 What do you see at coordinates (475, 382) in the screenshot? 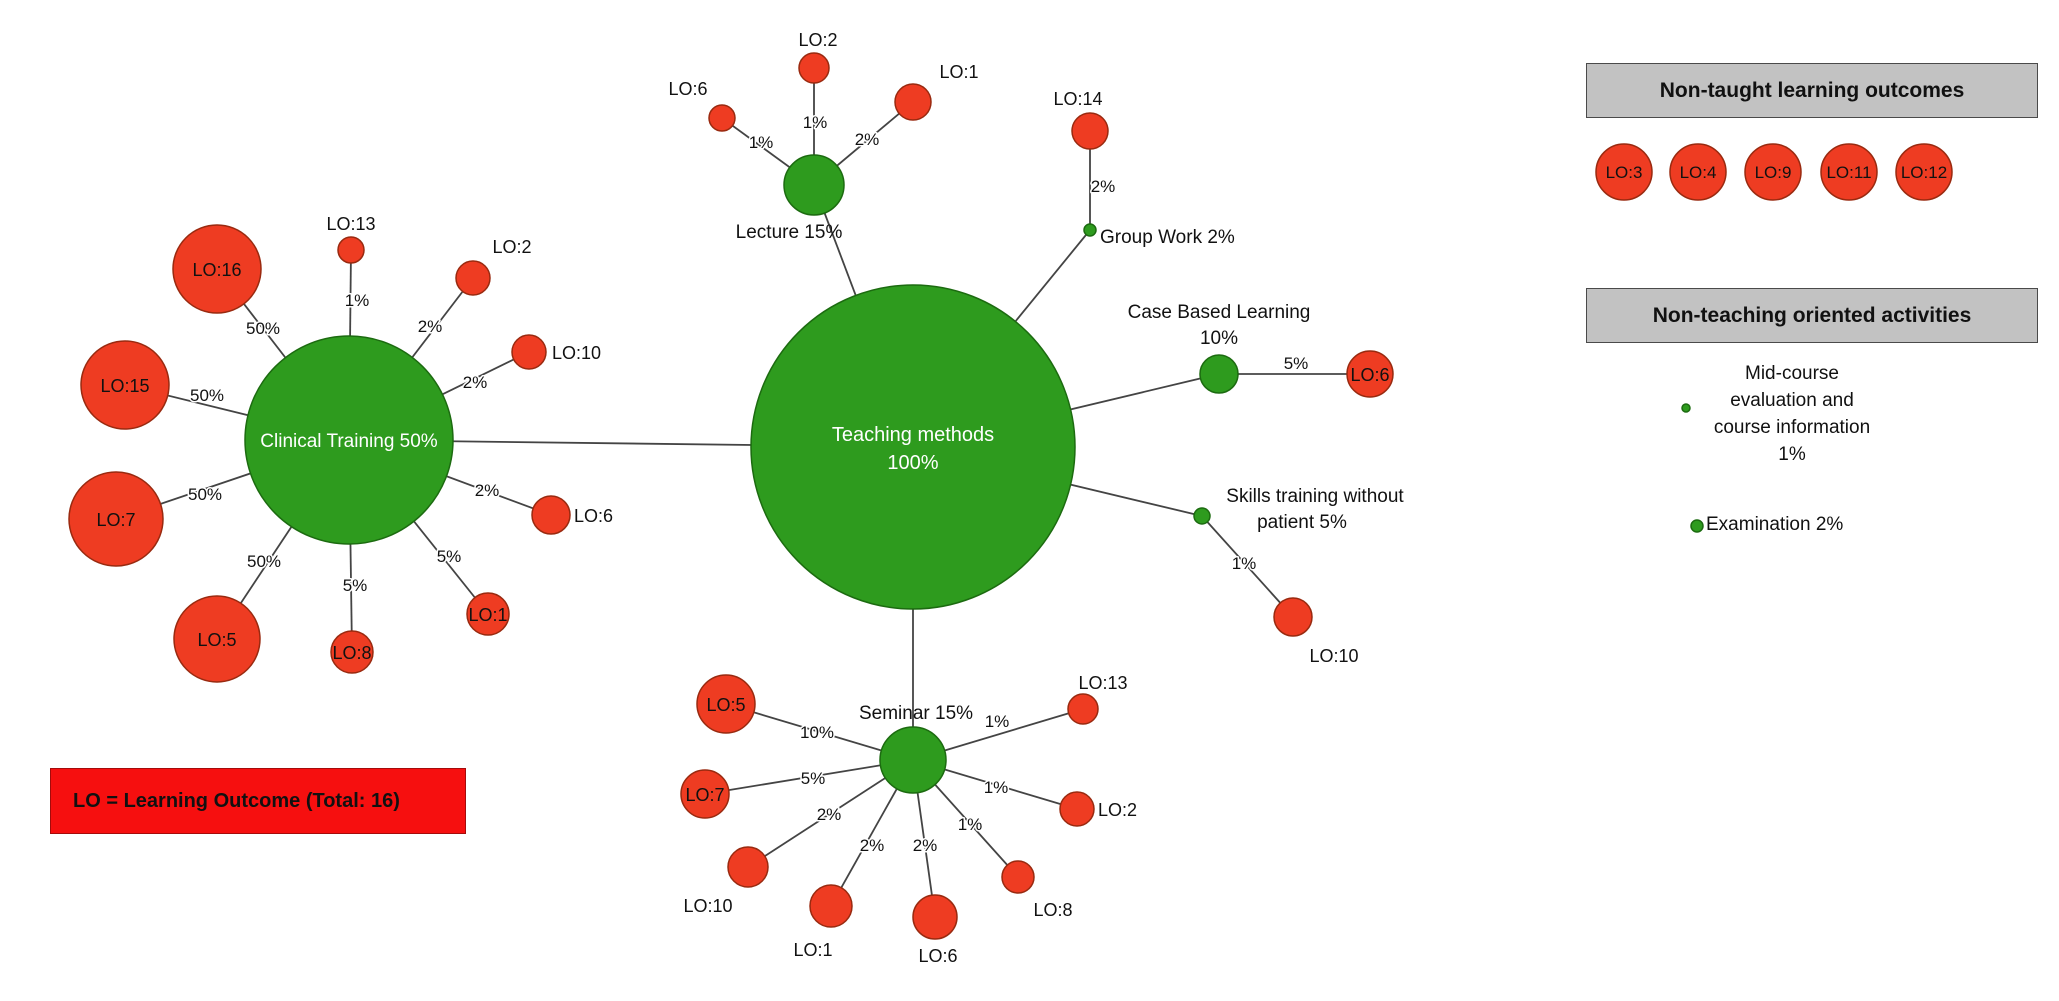
I see `edge-label-ct-lo10: 2%` at bounding box center [475, 382].